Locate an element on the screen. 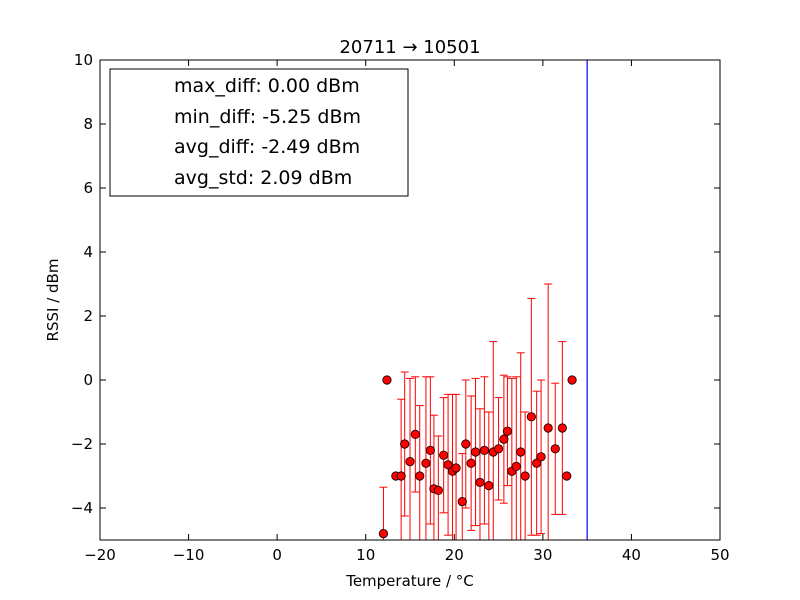  legend-box is located at coordinates (259, 132).